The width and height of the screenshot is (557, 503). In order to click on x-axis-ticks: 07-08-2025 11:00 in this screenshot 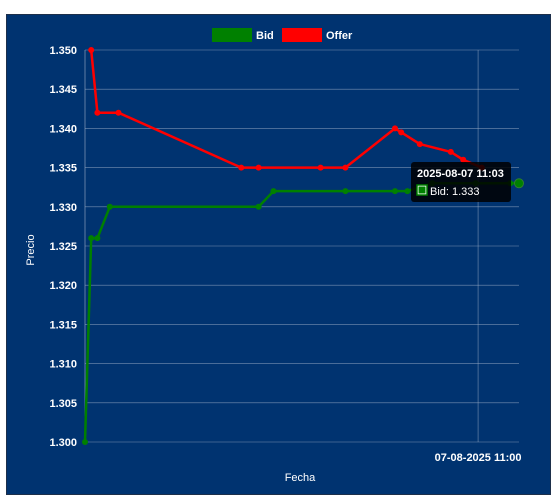, I will do `click(478, 458)`.